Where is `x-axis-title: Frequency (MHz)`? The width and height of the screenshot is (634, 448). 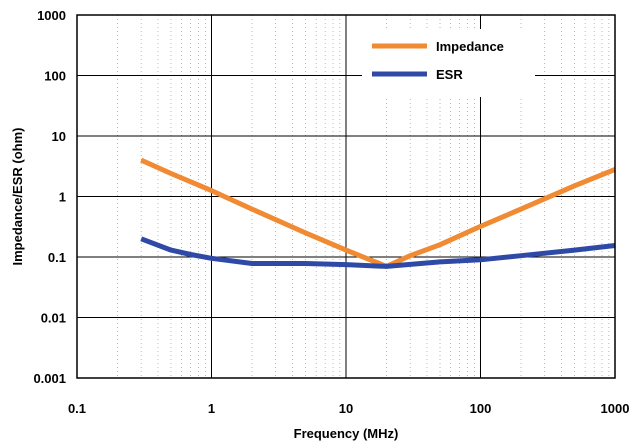
x-axis-title: Frequency (MHz) is located at coordinates (346, 433).